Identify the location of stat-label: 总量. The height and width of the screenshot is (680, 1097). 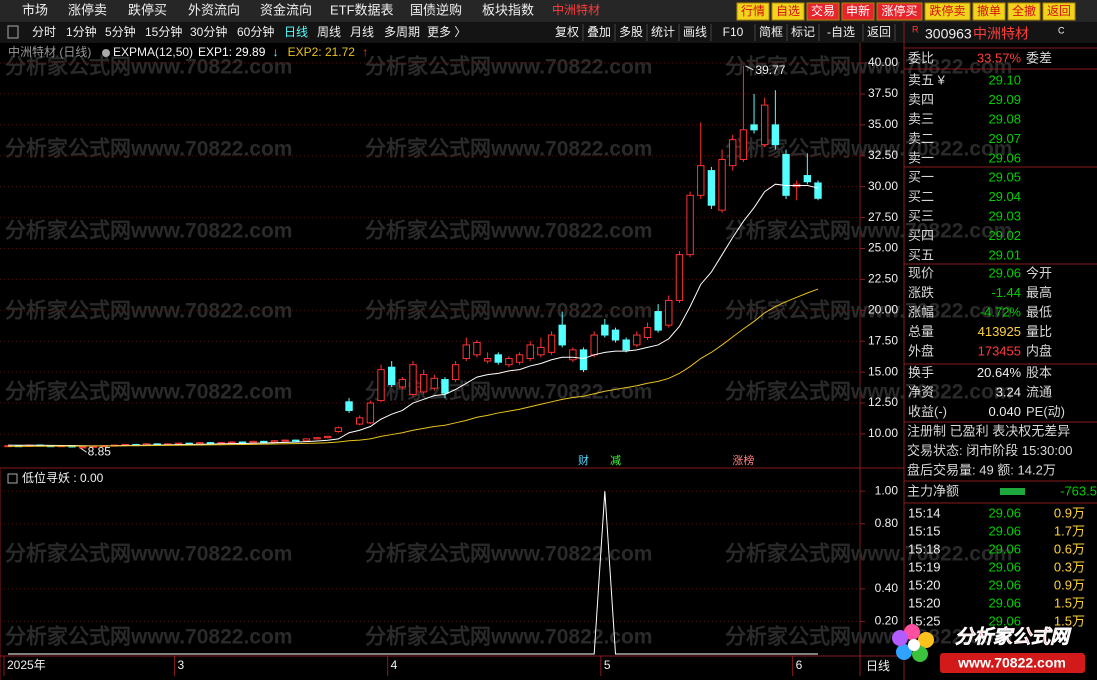
(921, 331).